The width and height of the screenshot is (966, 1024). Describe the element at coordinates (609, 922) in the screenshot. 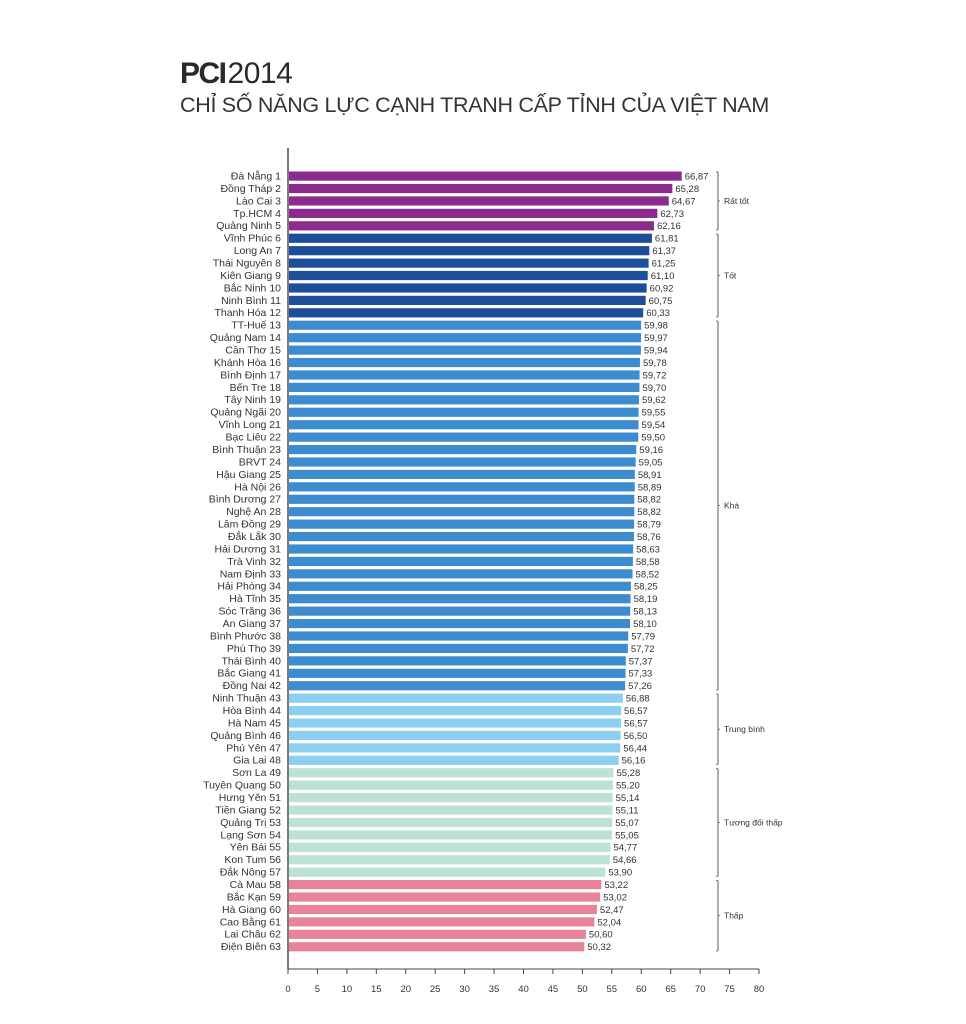

I see `data-label: 52,04` at that location.